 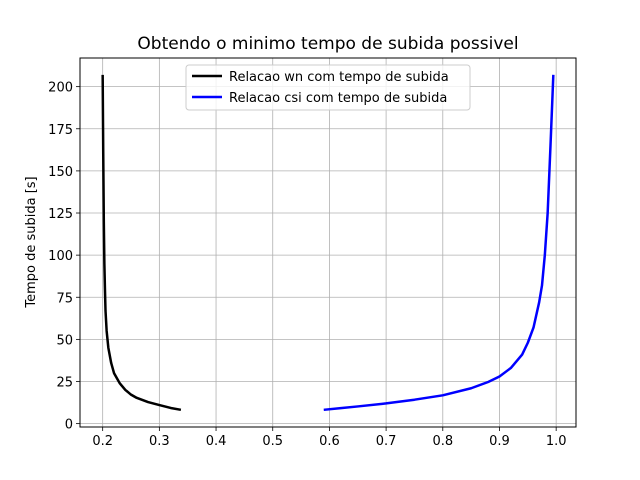 I want to click on y-tick-label: 125, so click(x=60, y=214).